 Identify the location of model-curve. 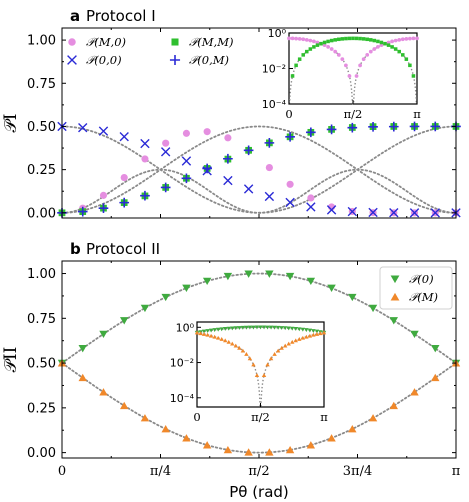
(259, 169).